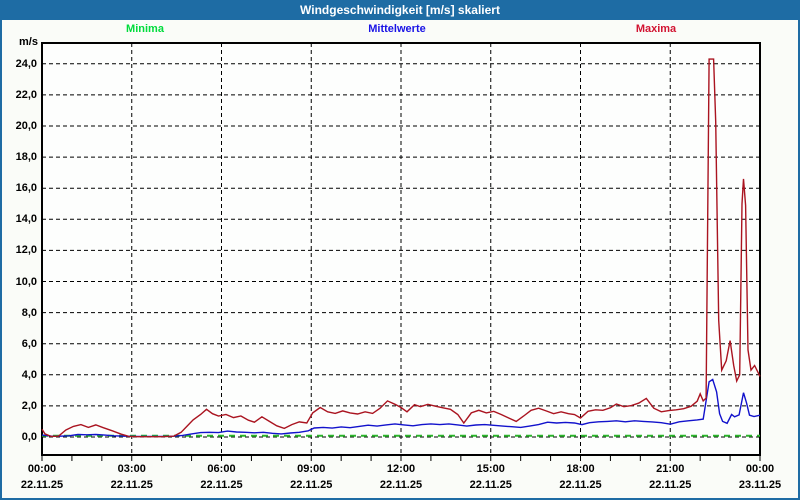 The width and height of the screenshot is (800, 500). I want to click on x-tick-time: 09:00, so click(311, 469).